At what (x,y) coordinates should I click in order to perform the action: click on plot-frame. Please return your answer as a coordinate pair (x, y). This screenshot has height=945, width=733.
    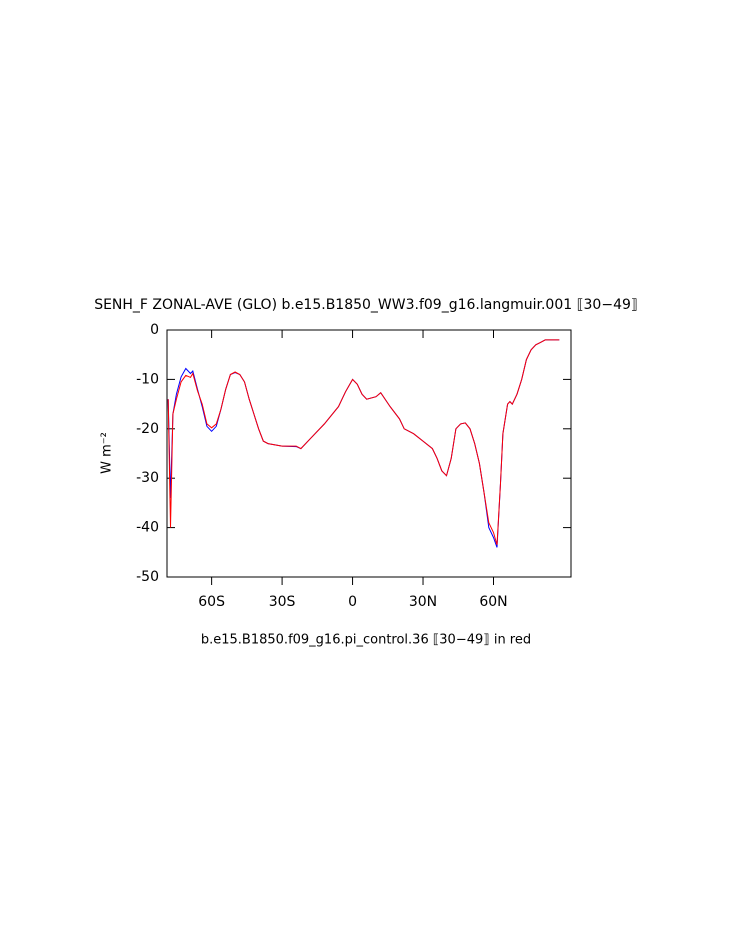
    Looking at the image, I should click on (369, 453).